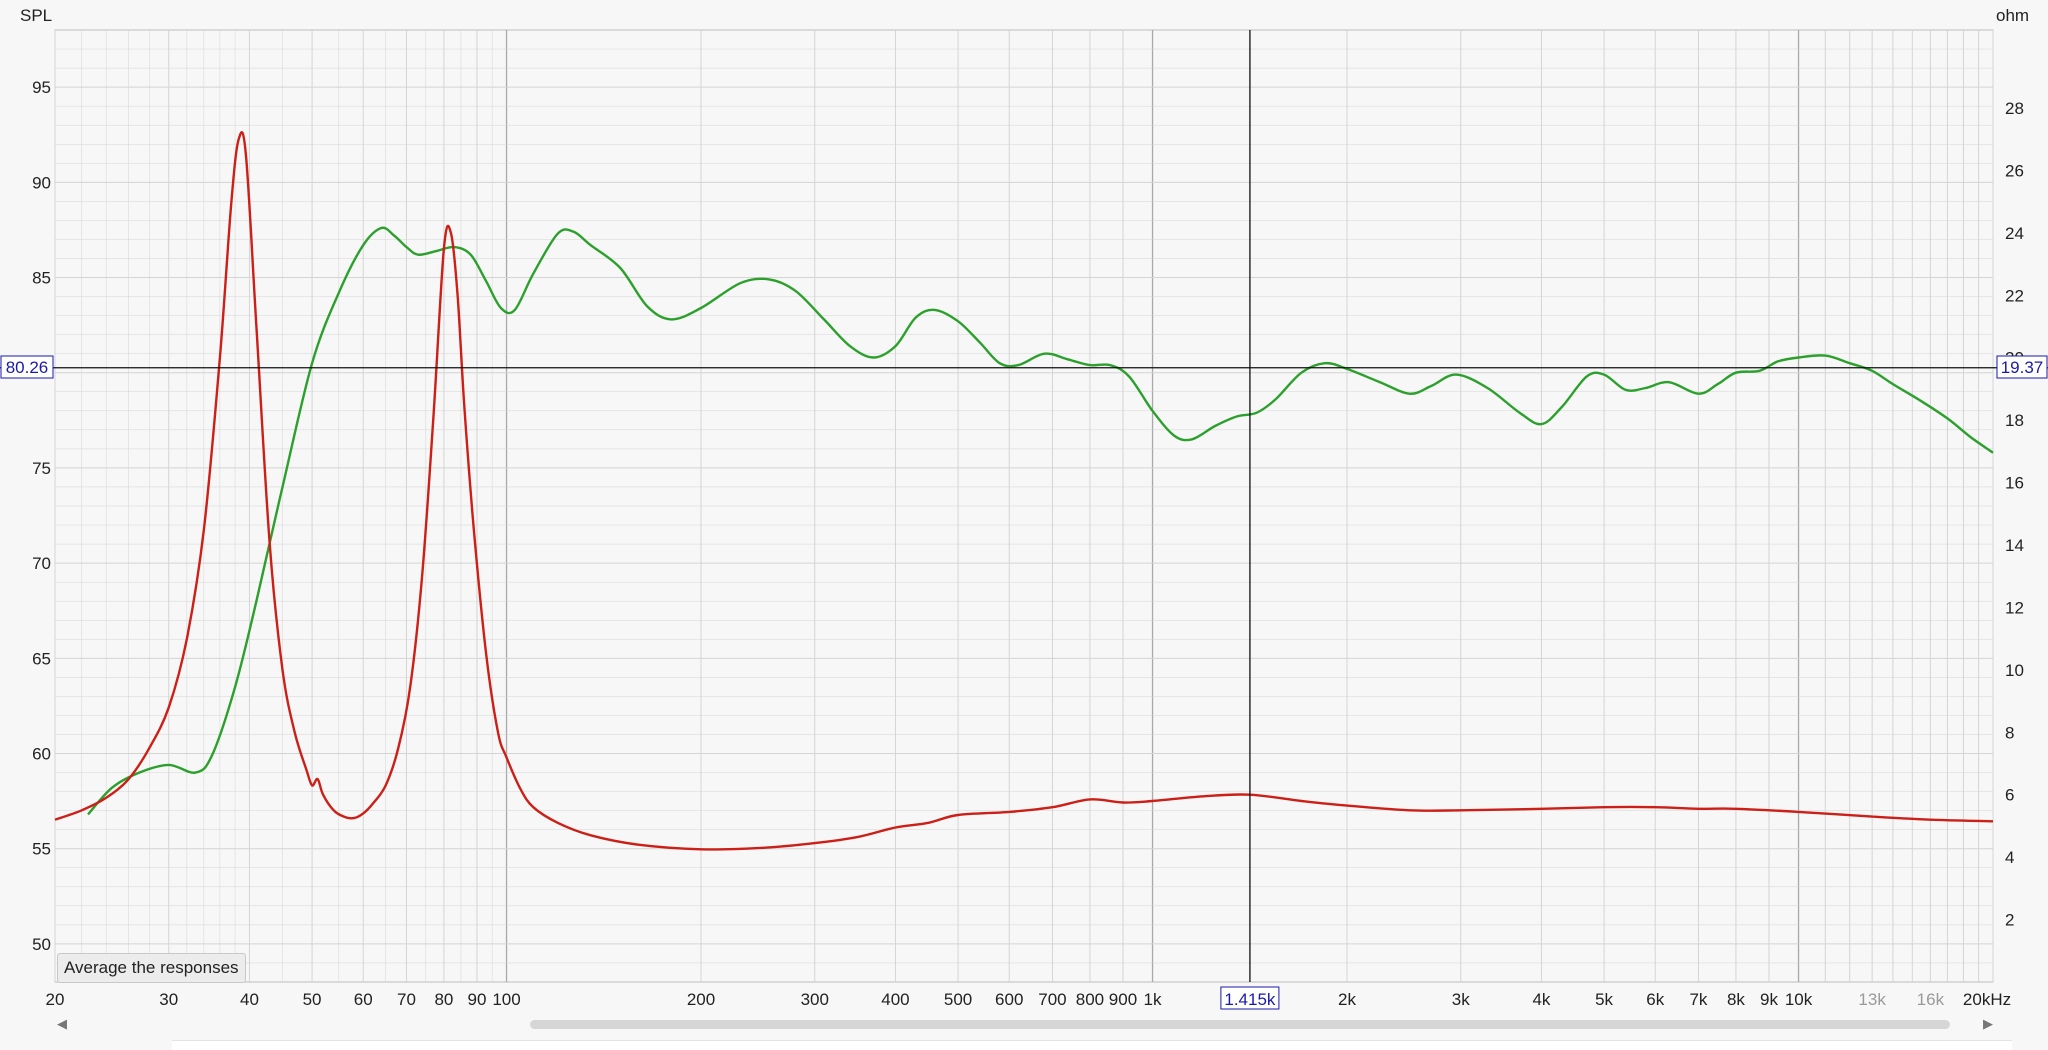  I want to click on x-tick-label: 9k, so click(1769, 999).